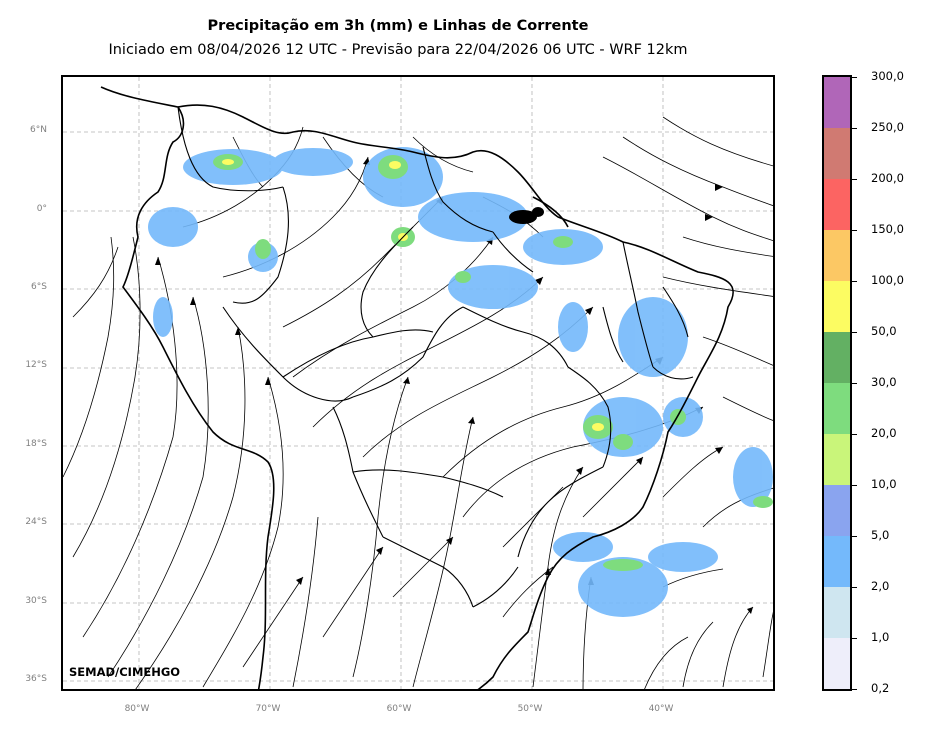 The width and height of the screenshot is (931, 735). Describe the element at coordinates (661, 709) in the screenshot. I see `lon-label: 40°W` at that location.